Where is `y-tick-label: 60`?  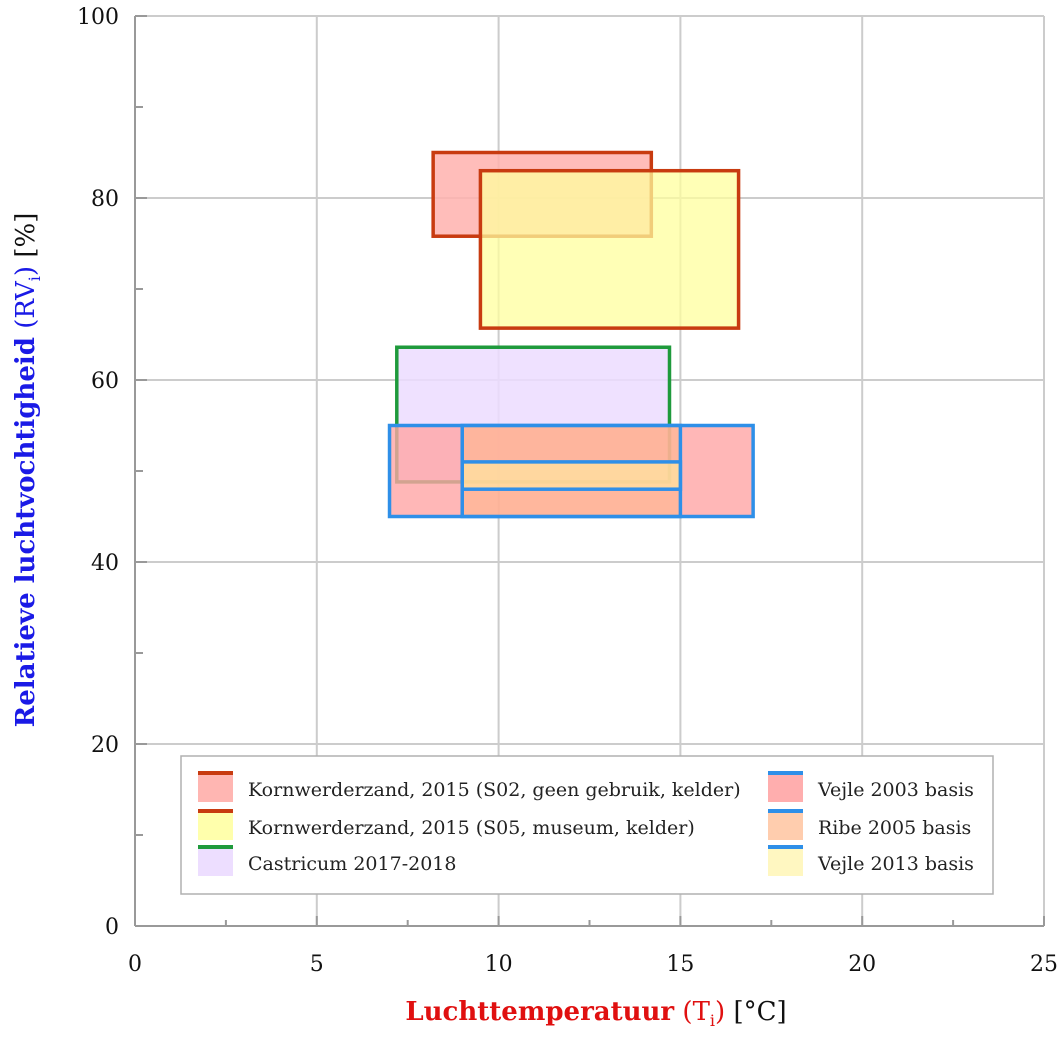 y-tick-label: 60 is located at coordinates (105, 381).